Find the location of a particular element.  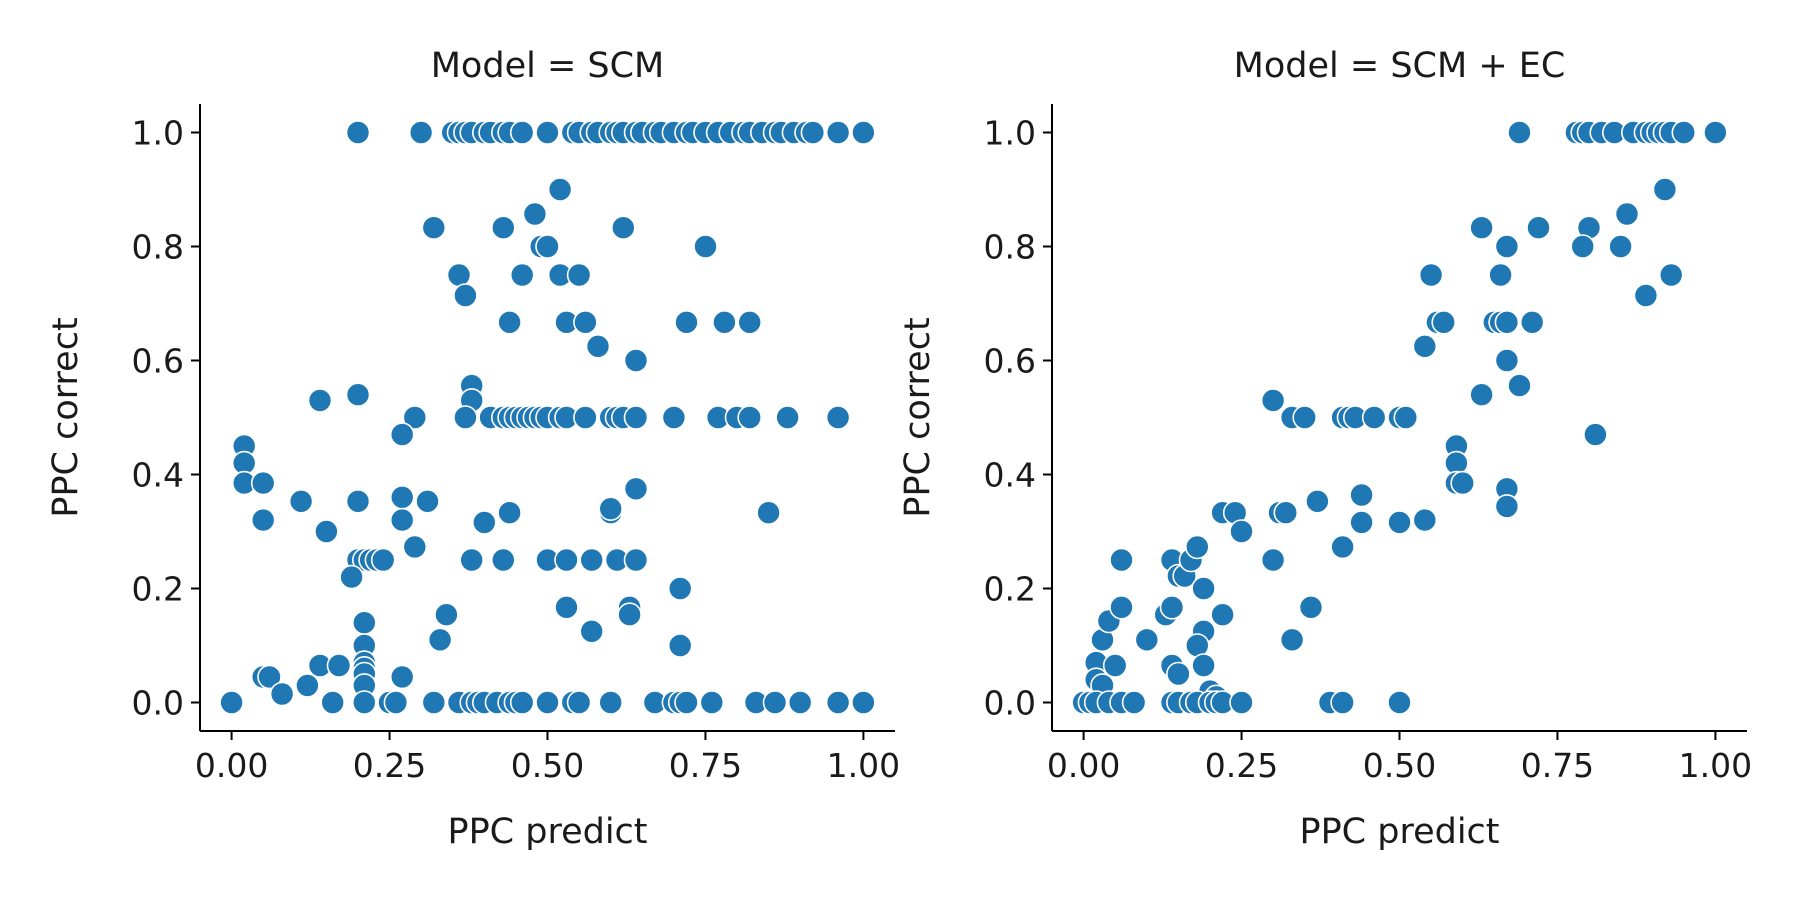

x-tick-label: 0.25 is located at coordinates (1241, 765).